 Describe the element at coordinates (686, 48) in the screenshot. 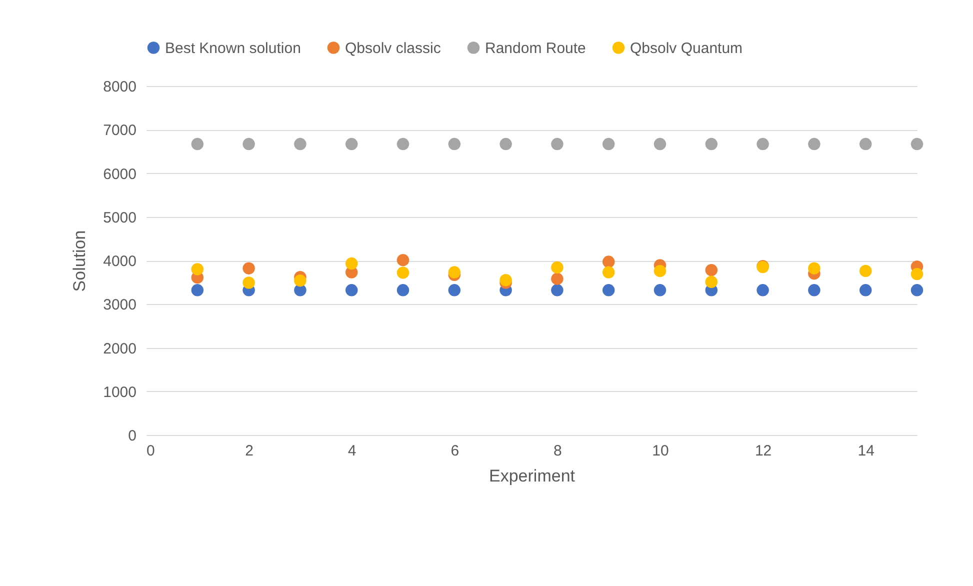

I see `legend-label: Qbsolv Quantum` at that location.